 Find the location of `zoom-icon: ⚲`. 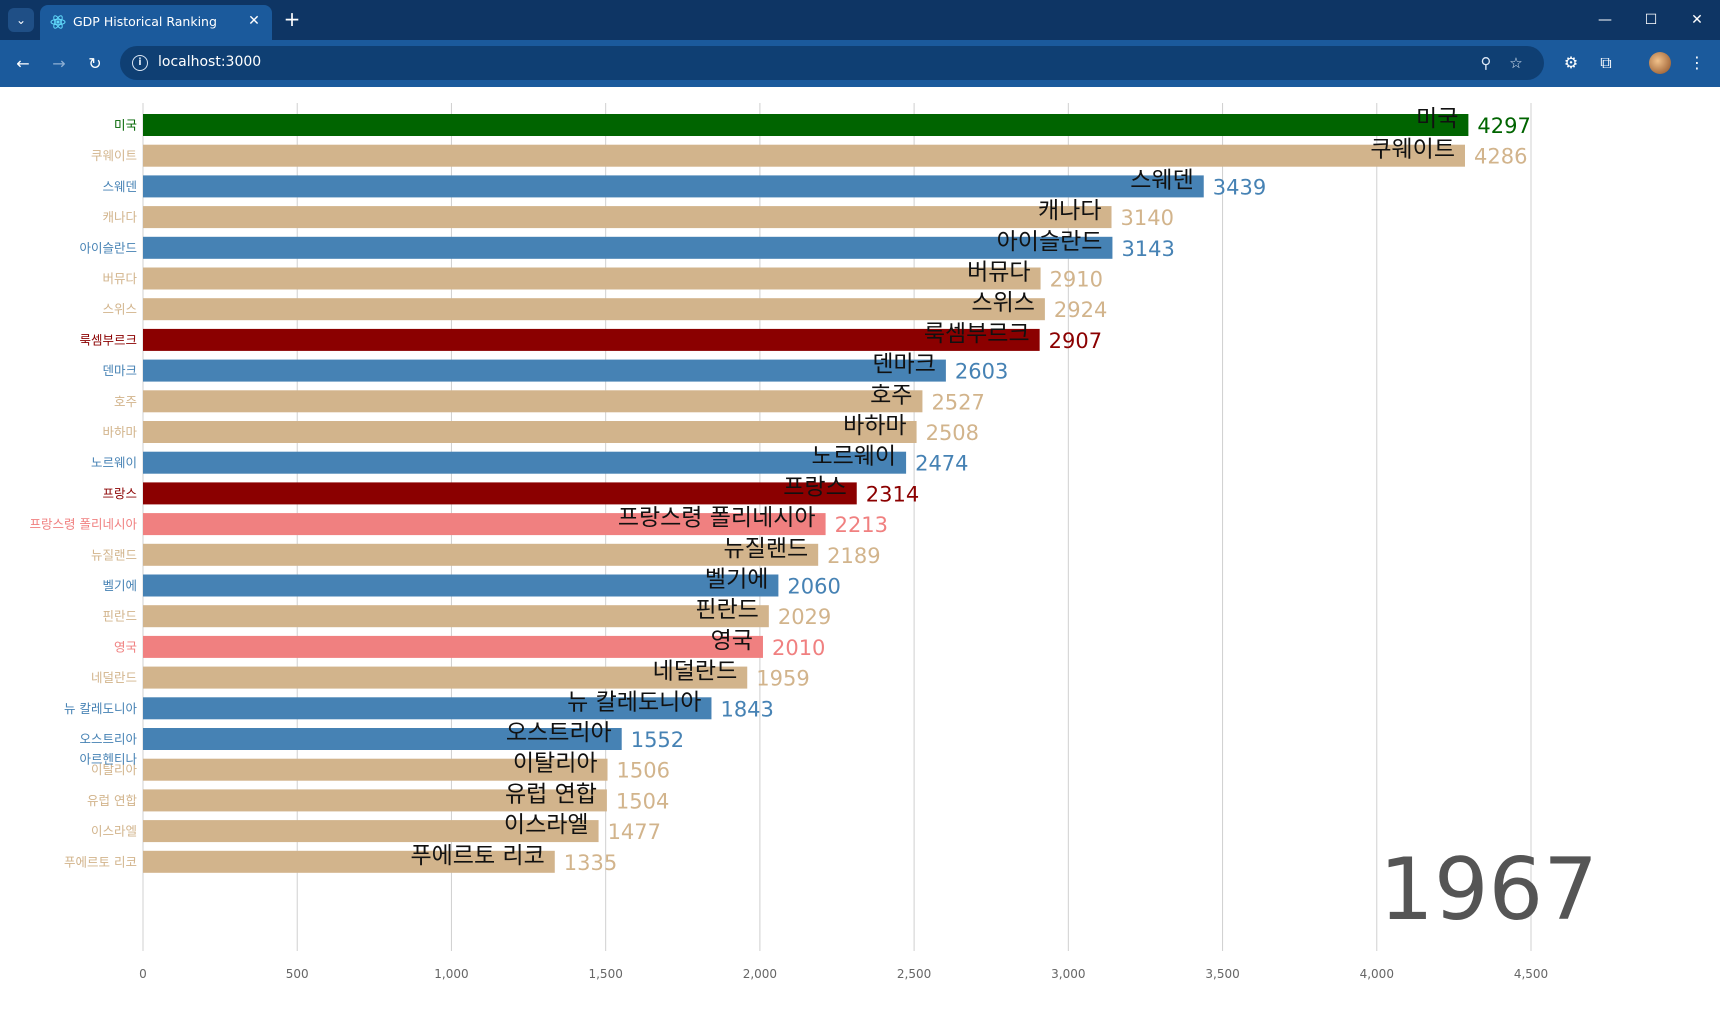

zoom-icon: ⚲ is located at coordinates (1486, 63).